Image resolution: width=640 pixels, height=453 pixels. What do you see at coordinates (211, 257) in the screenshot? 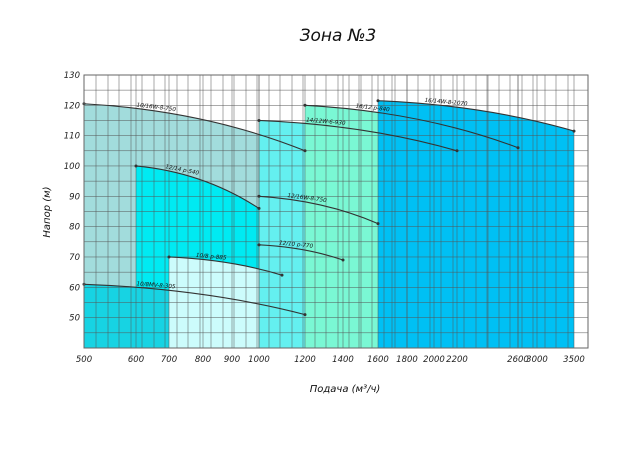
I see `curve-label: 10/8 p-885` at bounding box center [211, 257].